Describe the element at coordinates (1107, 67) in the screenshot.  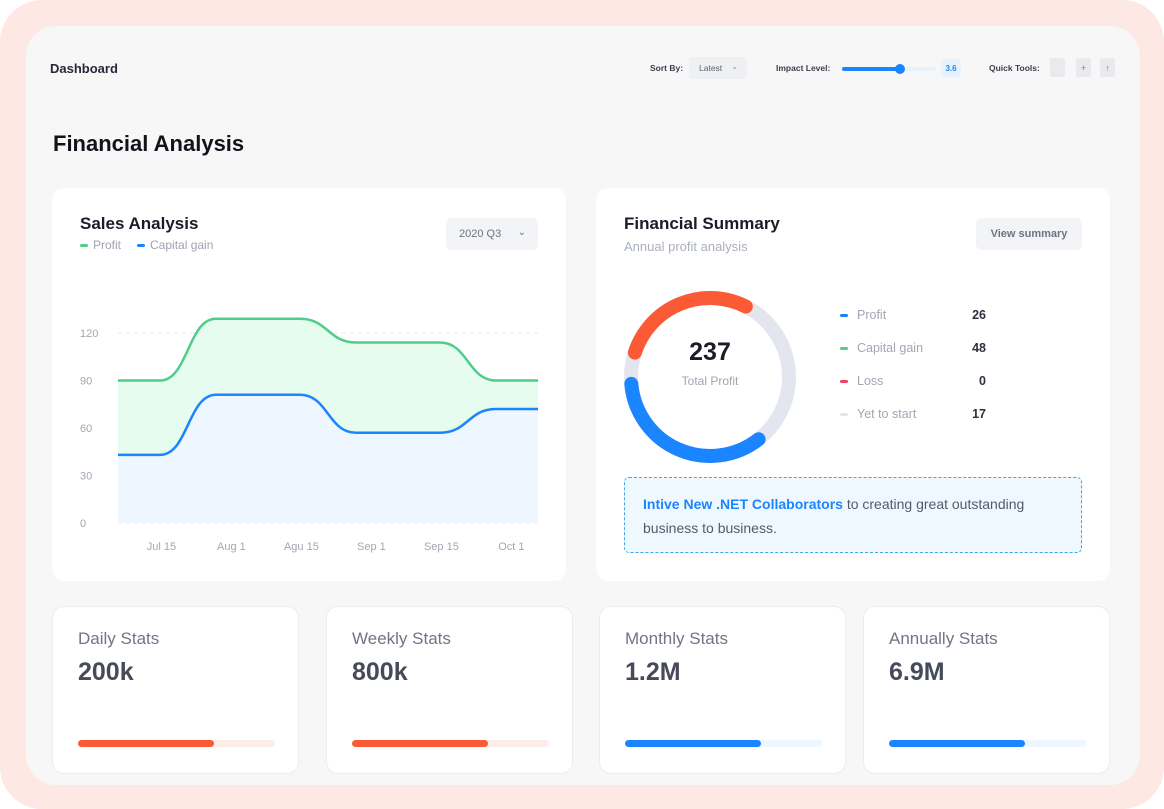
I see `upload-document-icon: ↑` at that location.